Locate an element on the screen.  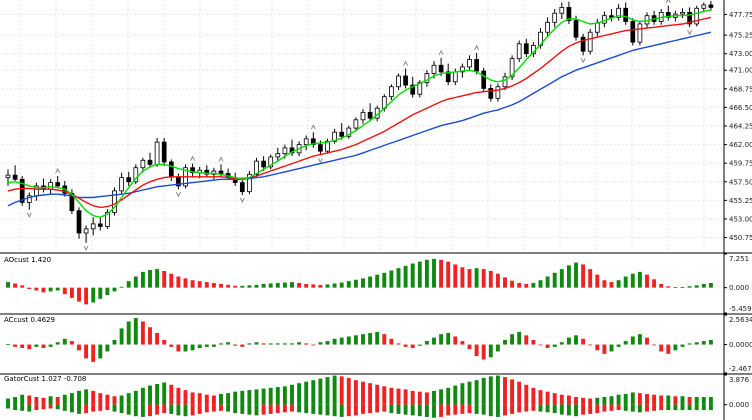
aocust-pane: AOcust 1.420 is located at coordinates (358, 280).